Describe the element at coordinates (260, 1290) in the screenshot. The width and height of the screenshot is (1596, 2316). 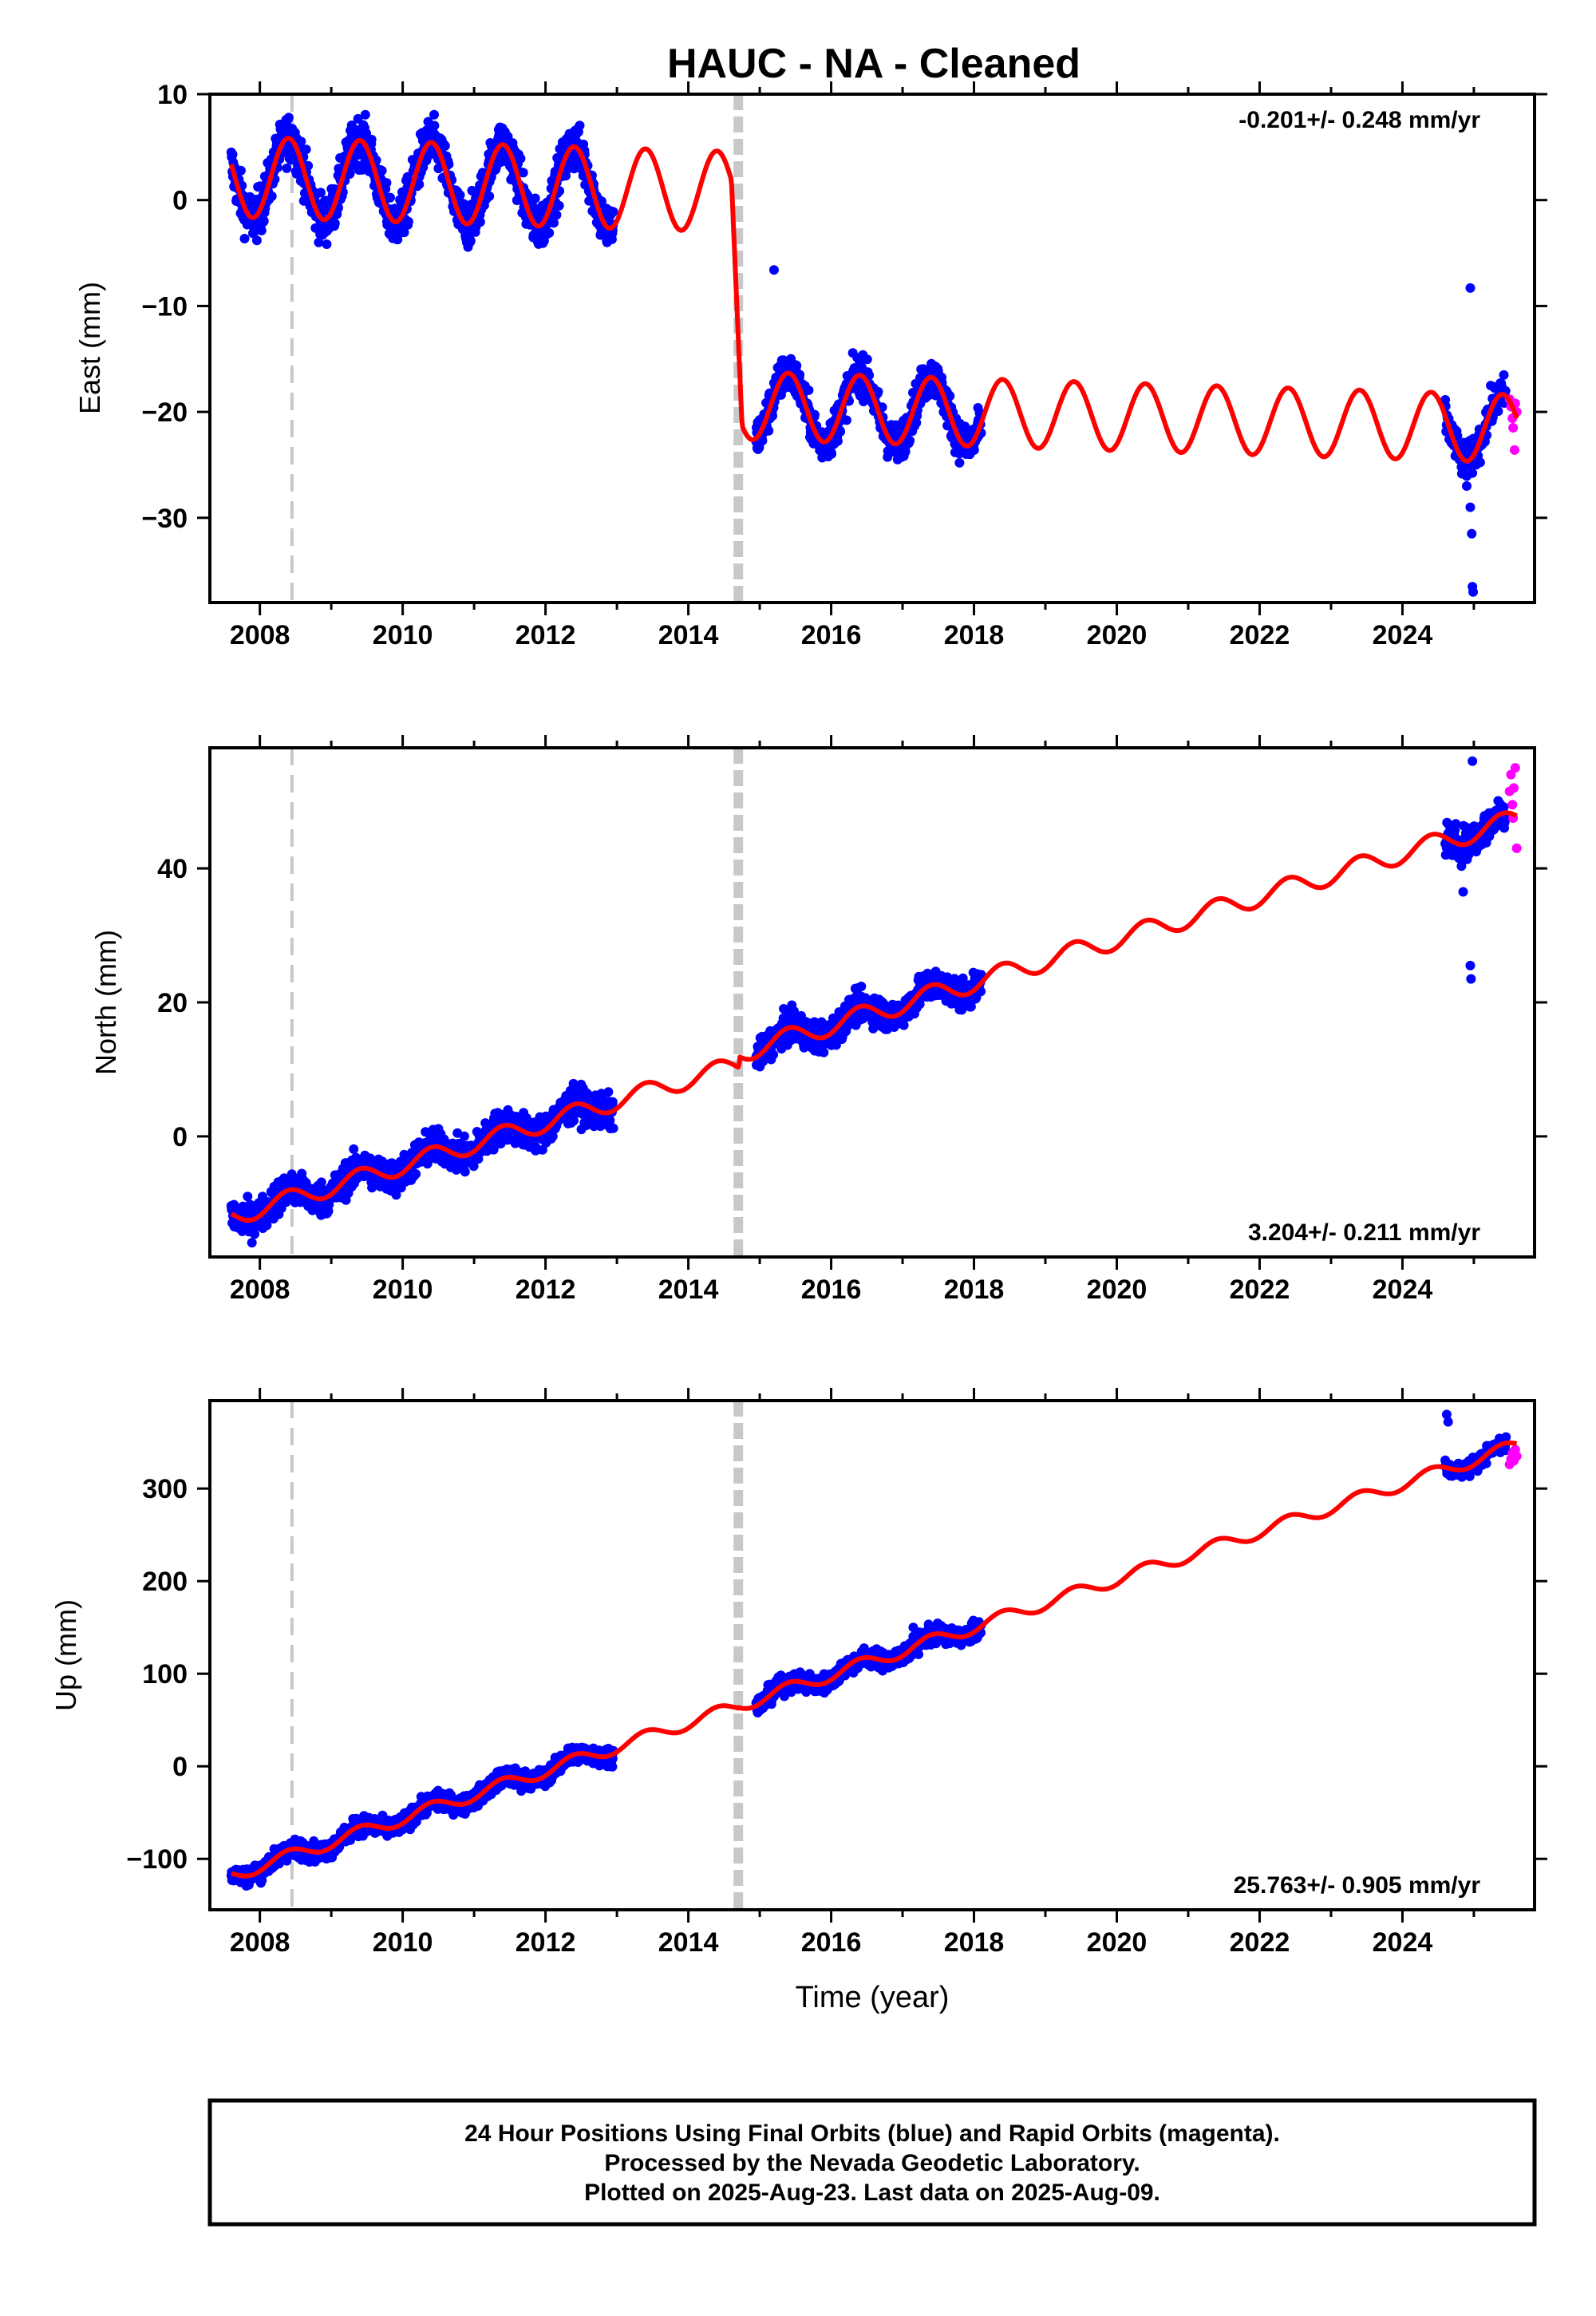
I see `x-tick-label: 2008` at that location.